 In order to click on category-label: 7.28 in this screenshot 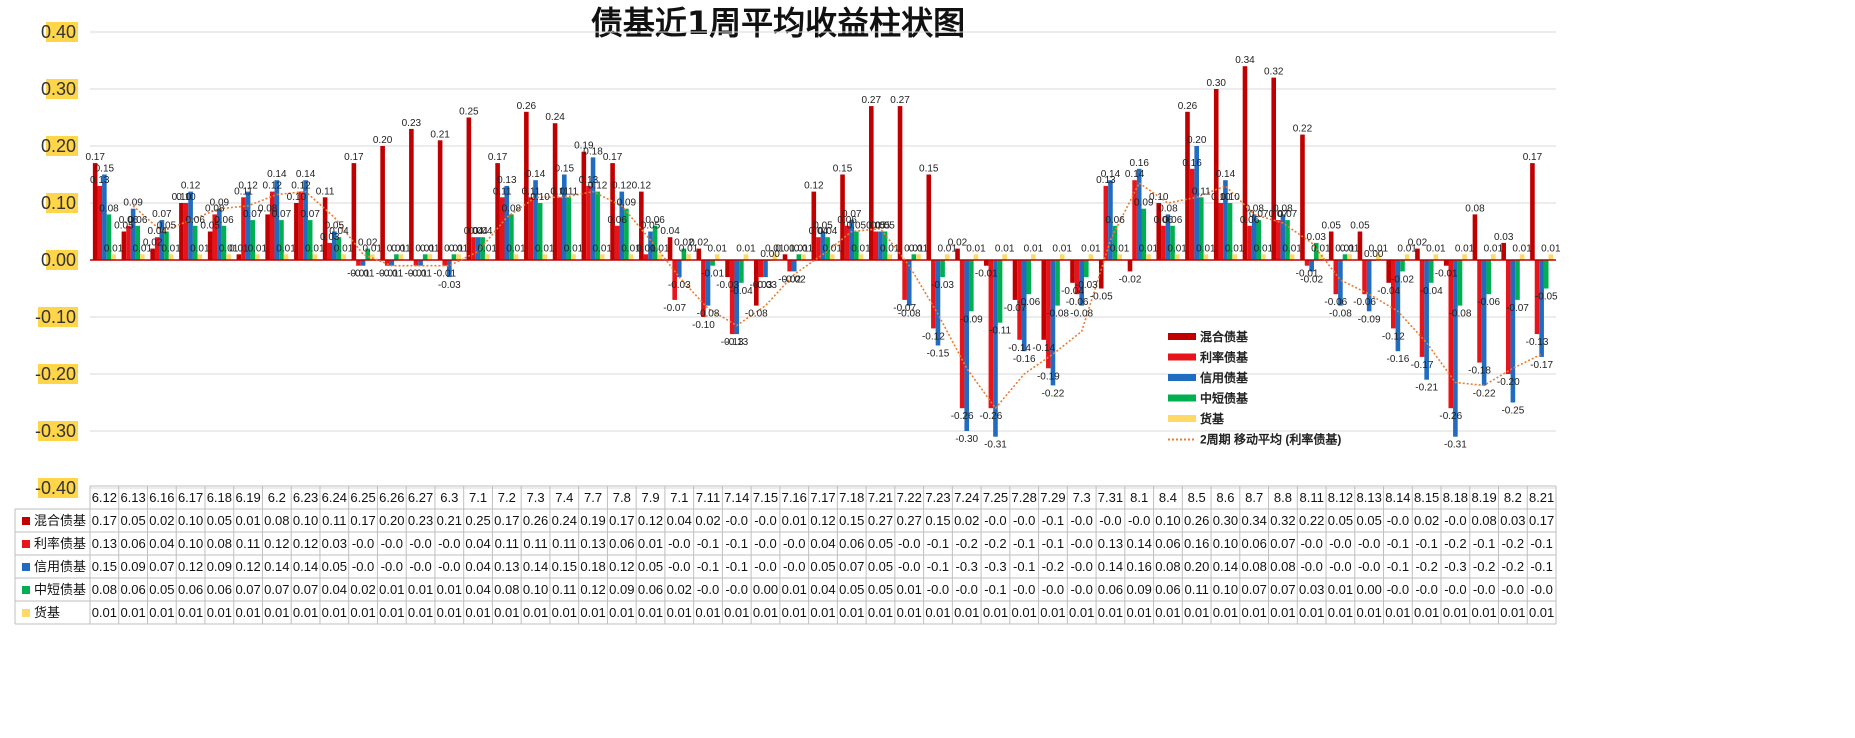, I will do `click(1024, 497)`.